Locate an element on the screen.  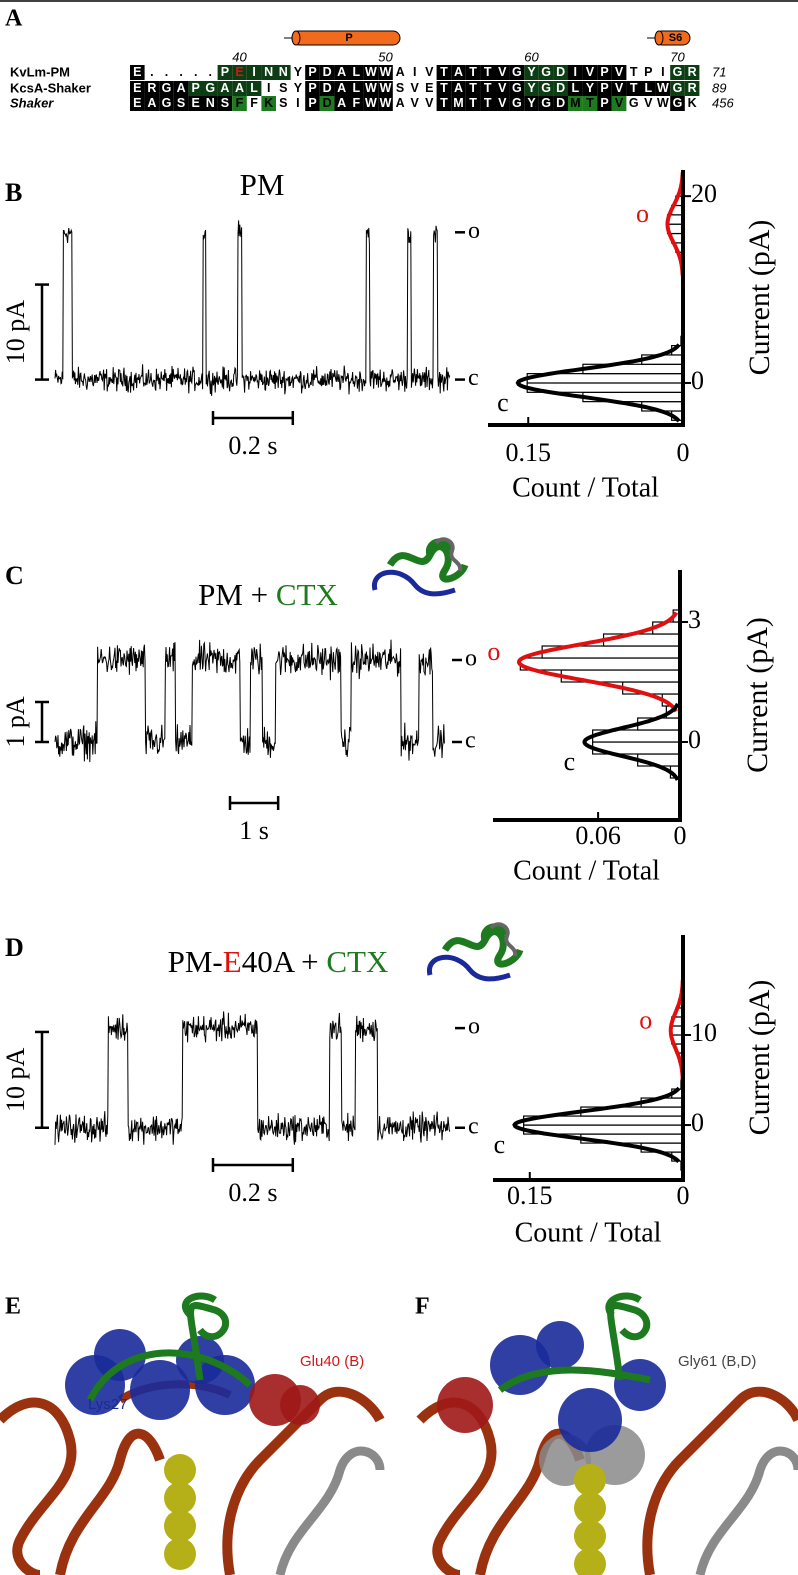
structure-f is located at coordinates (607, 1433).